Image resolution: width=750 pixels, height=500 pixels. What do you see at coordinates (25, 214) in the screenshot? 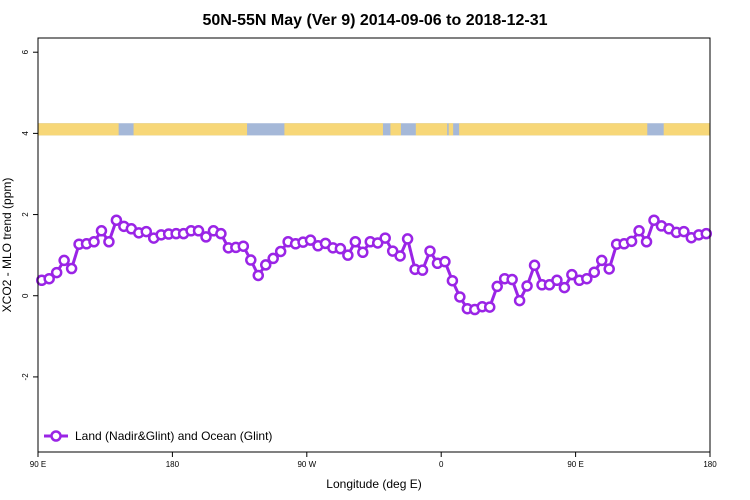
I see `y-tick-label: 2` at bounding box center [25, 214].